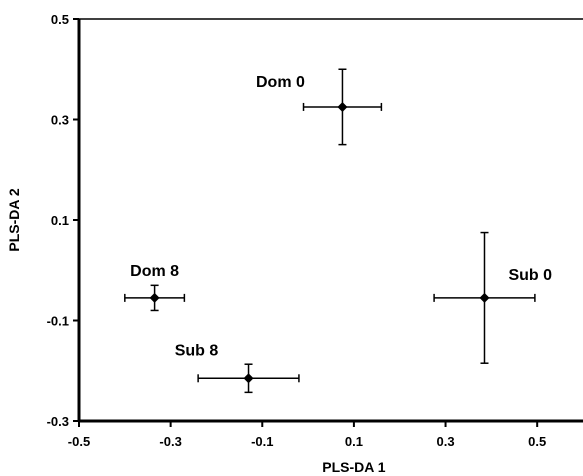 The image size is (583, 476). I want to click on x-tick-label: -0.1, so click(262, 441).